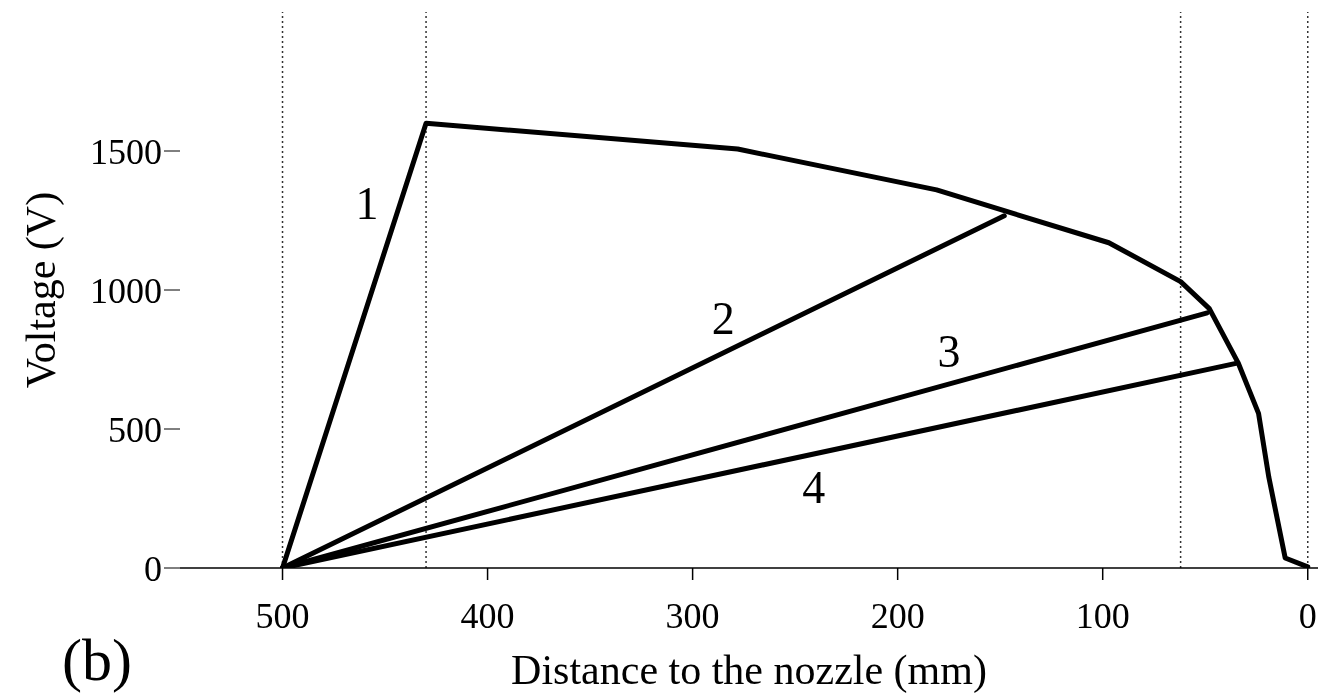  I want to click on y-tick-label: 500, so click(135, 429).